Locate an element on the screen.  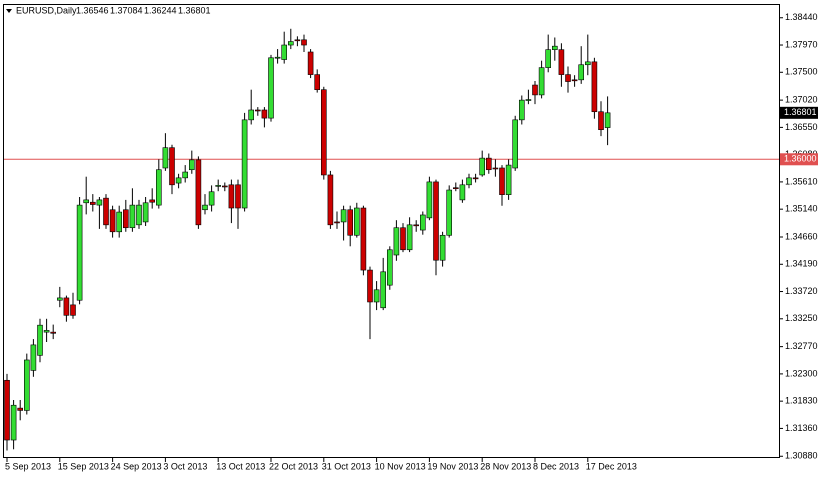
x-tick-label: 15 Sep 2013 is located at coordinates (83, 466).